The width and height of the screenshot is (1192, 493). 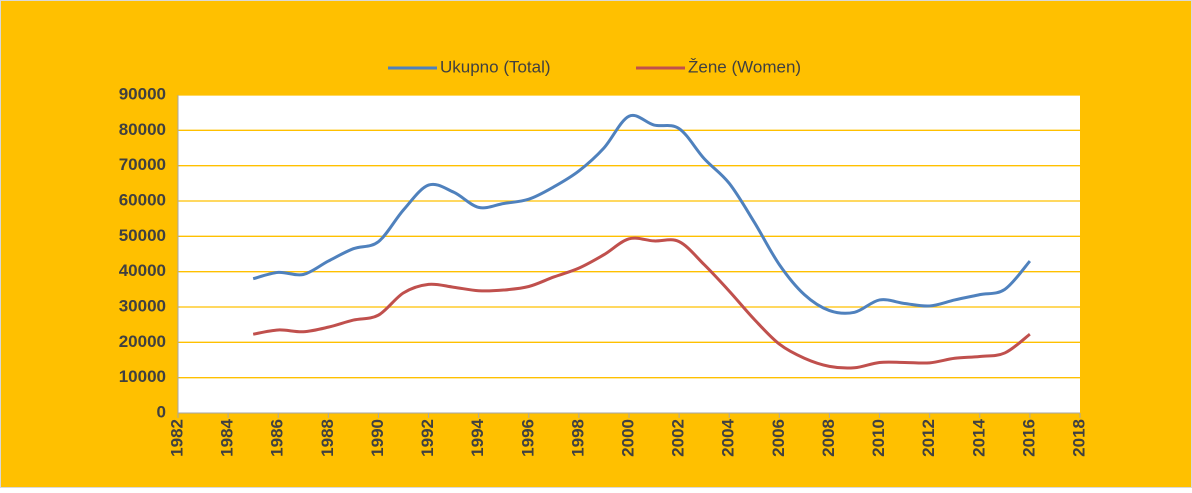 What do you see at coordinates (142, 164) in the screenshot?
I see `y-tick-label: 70000` at bounding box center [142, 164].